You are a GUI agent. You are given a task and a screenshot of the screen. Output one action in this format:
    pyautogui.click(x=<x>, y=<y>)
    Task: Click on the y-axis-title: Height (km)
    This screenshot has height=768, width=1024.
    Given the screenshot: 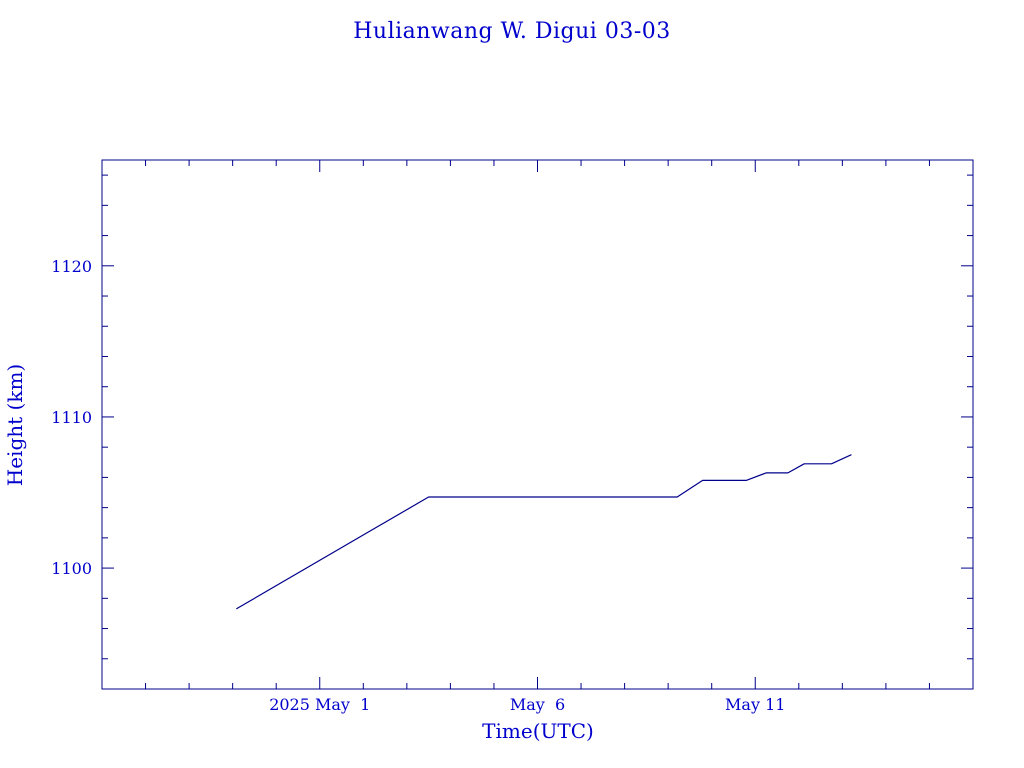 What is the action you would take?
    pyautogui.click(x=15, y=425)
    